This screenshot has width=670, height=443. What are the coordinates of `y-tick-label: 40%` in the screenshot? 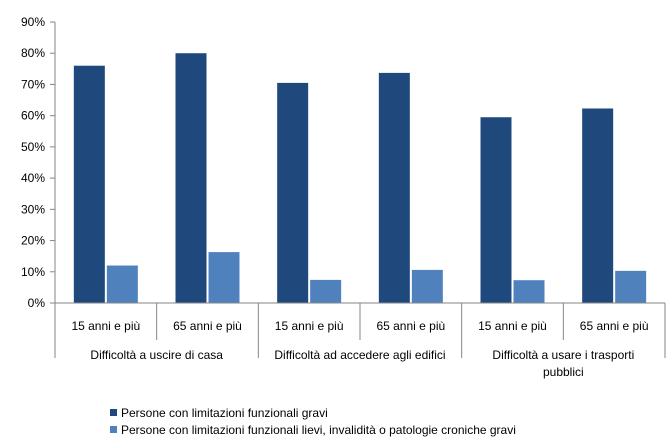 It's located at (33, 178).